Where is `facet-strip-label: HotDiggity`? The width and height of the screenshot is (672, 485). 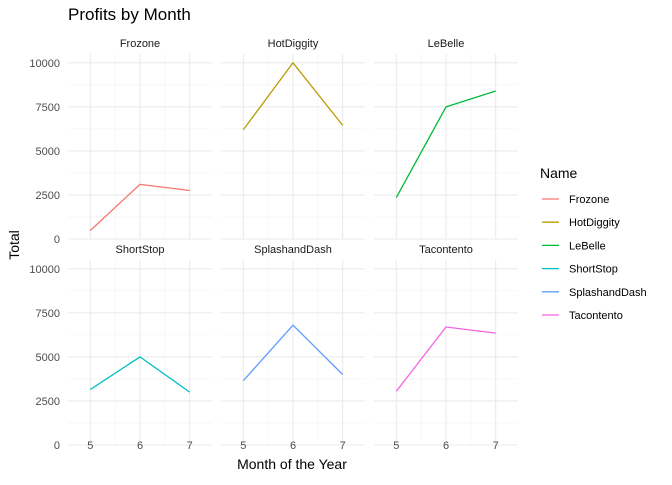
facet-strip-label: HotDiggity is located at coordinates (293, 44).